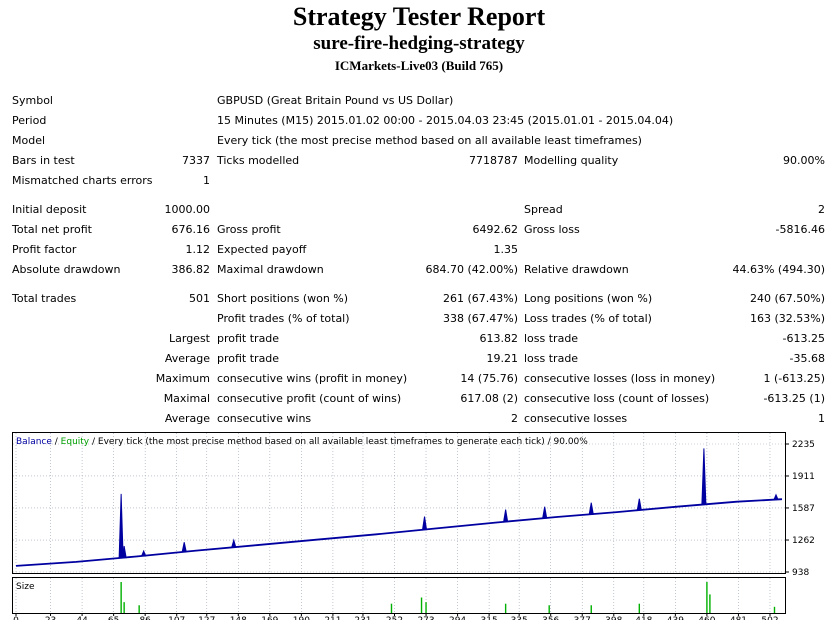  Describe the element at coordinates (199, 298) in the screenshot. I see `total-trades-value: 501` at that location.